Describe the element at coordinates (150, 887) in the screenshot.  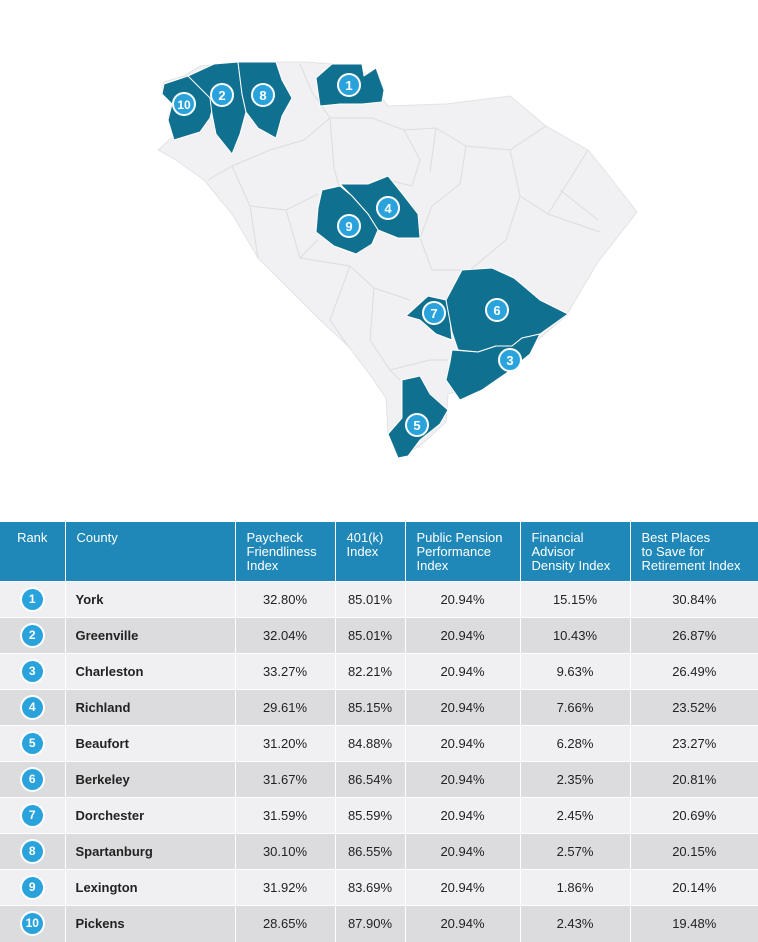
I see `county-cell: Lexington` at that location.